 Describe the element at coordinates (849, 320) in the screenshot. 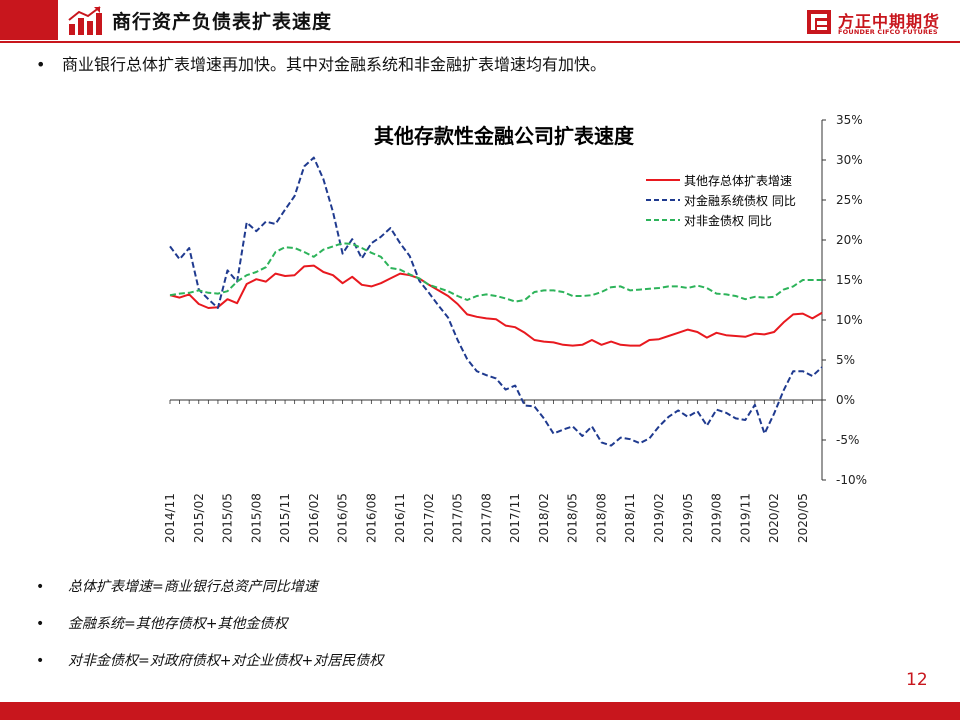

I see `y-tick-label: 10%` at that location.